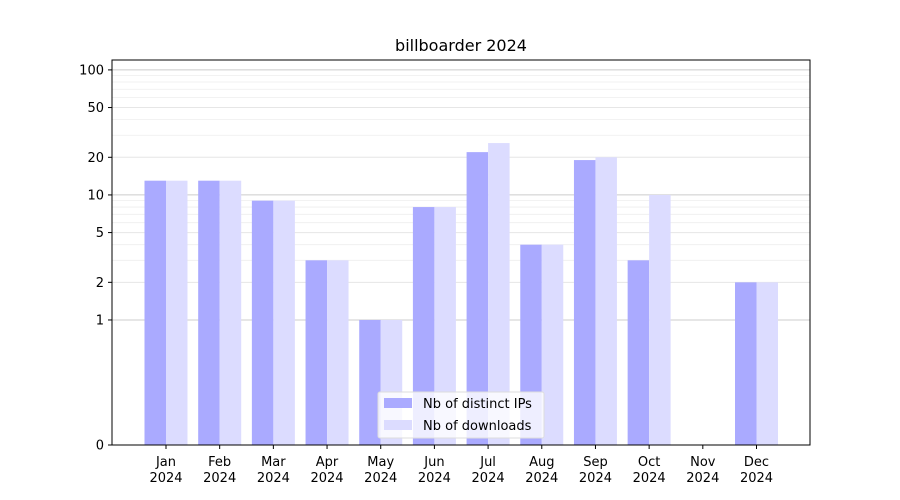 The height and width of the screenshot is (500, 900). What do you see at coordinates (327, 462) in the screenshot?
I see `x-tick-label-month: Apr` at bounding box center [327, 462].